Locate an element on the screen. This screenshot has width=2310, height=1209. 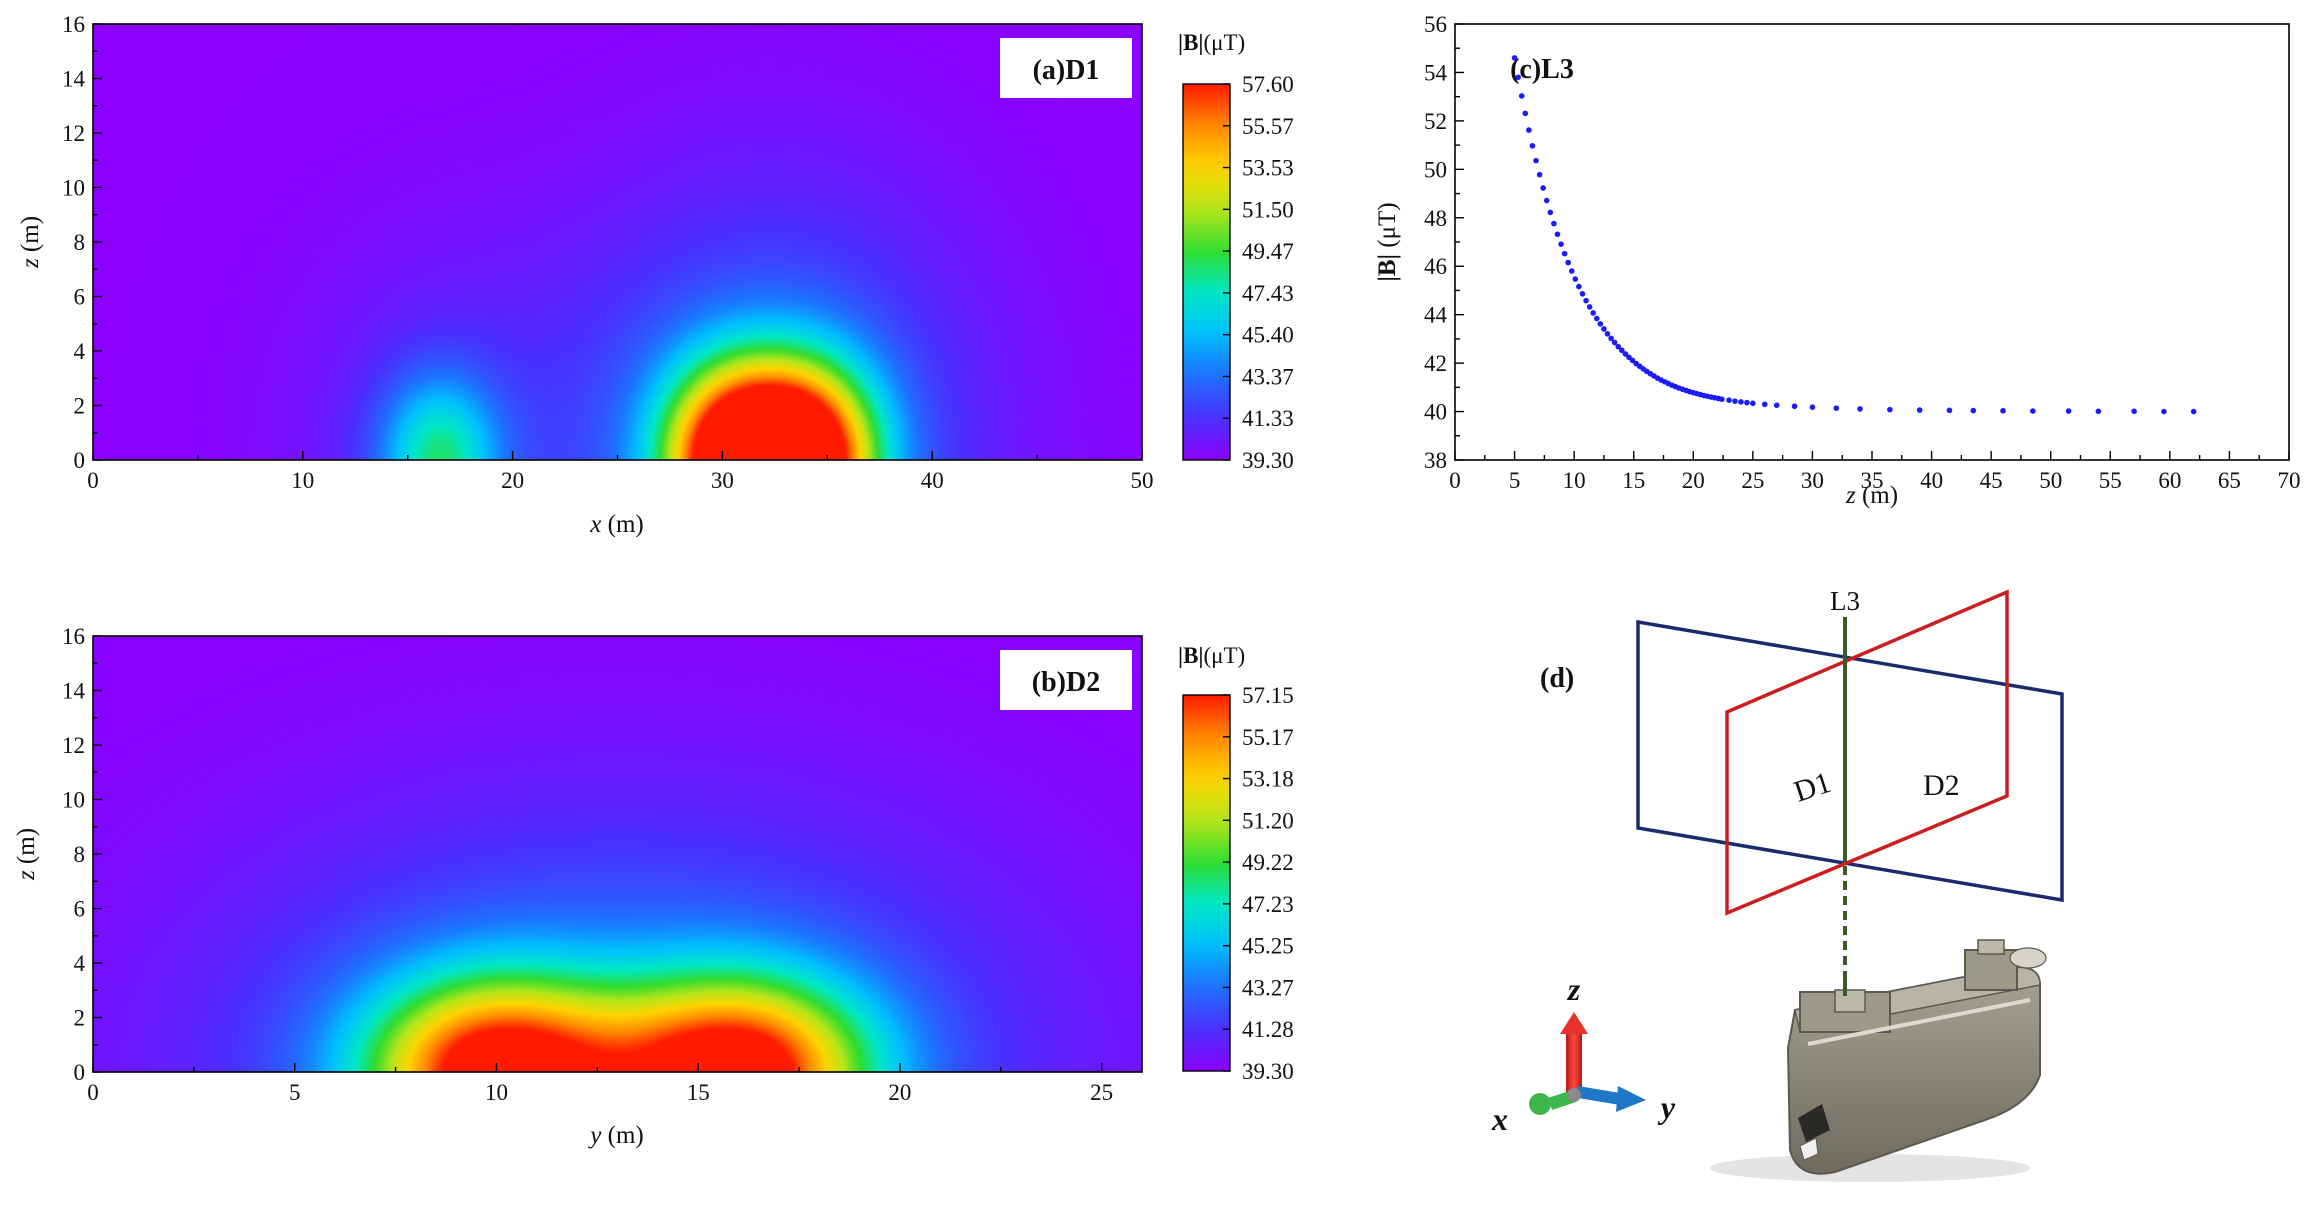
y-tick-label-c: 48 is located at coordinates (1435, 218).